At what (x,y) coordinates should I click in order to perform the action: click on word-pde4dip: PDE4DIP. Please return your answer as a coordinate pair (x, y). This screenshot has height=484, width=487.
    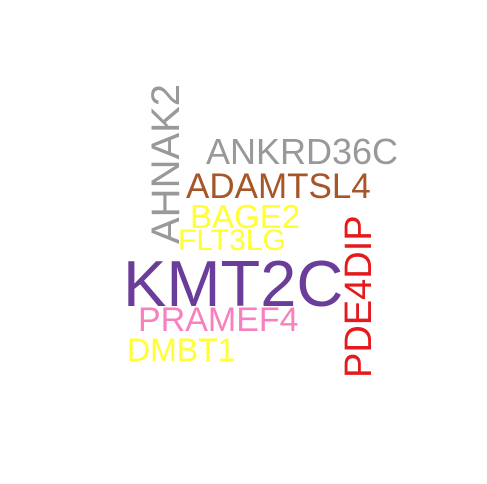
    Looking at the image, I should click on (359, 296).